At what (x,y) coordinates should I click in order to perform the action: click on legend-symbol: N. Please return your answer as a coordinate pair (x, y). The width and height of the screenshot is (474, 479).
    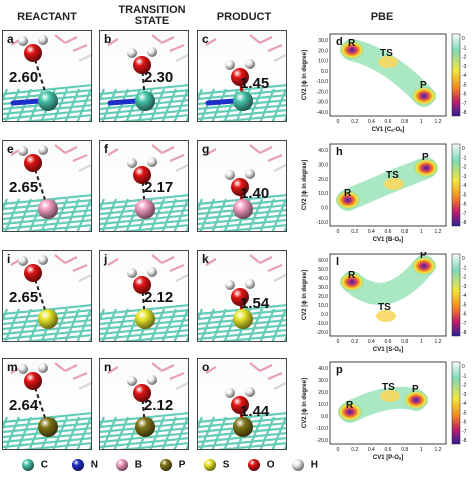
    Looking at the image, I should click on (93, 465).